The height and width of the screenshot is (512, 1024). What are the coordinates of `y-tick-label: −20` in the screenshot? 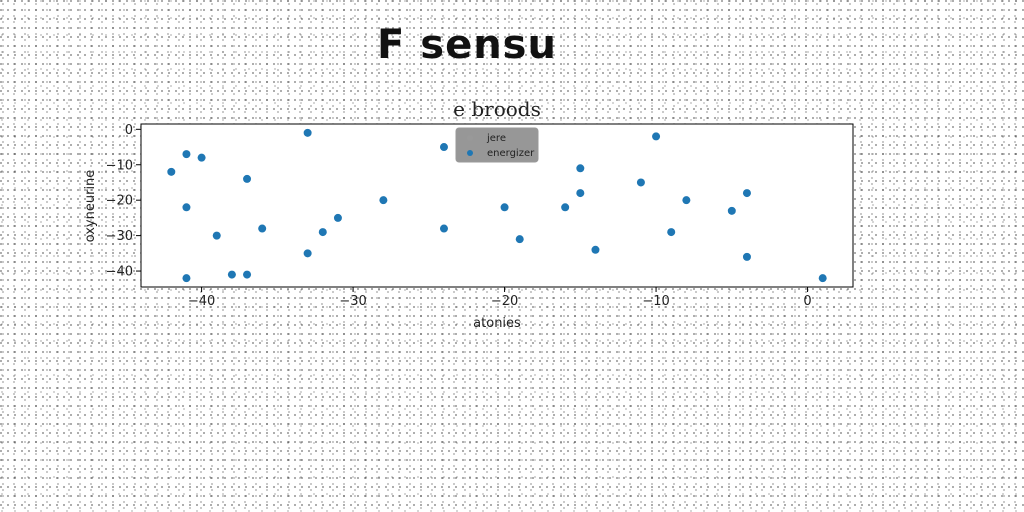 It's located at (119, 201).